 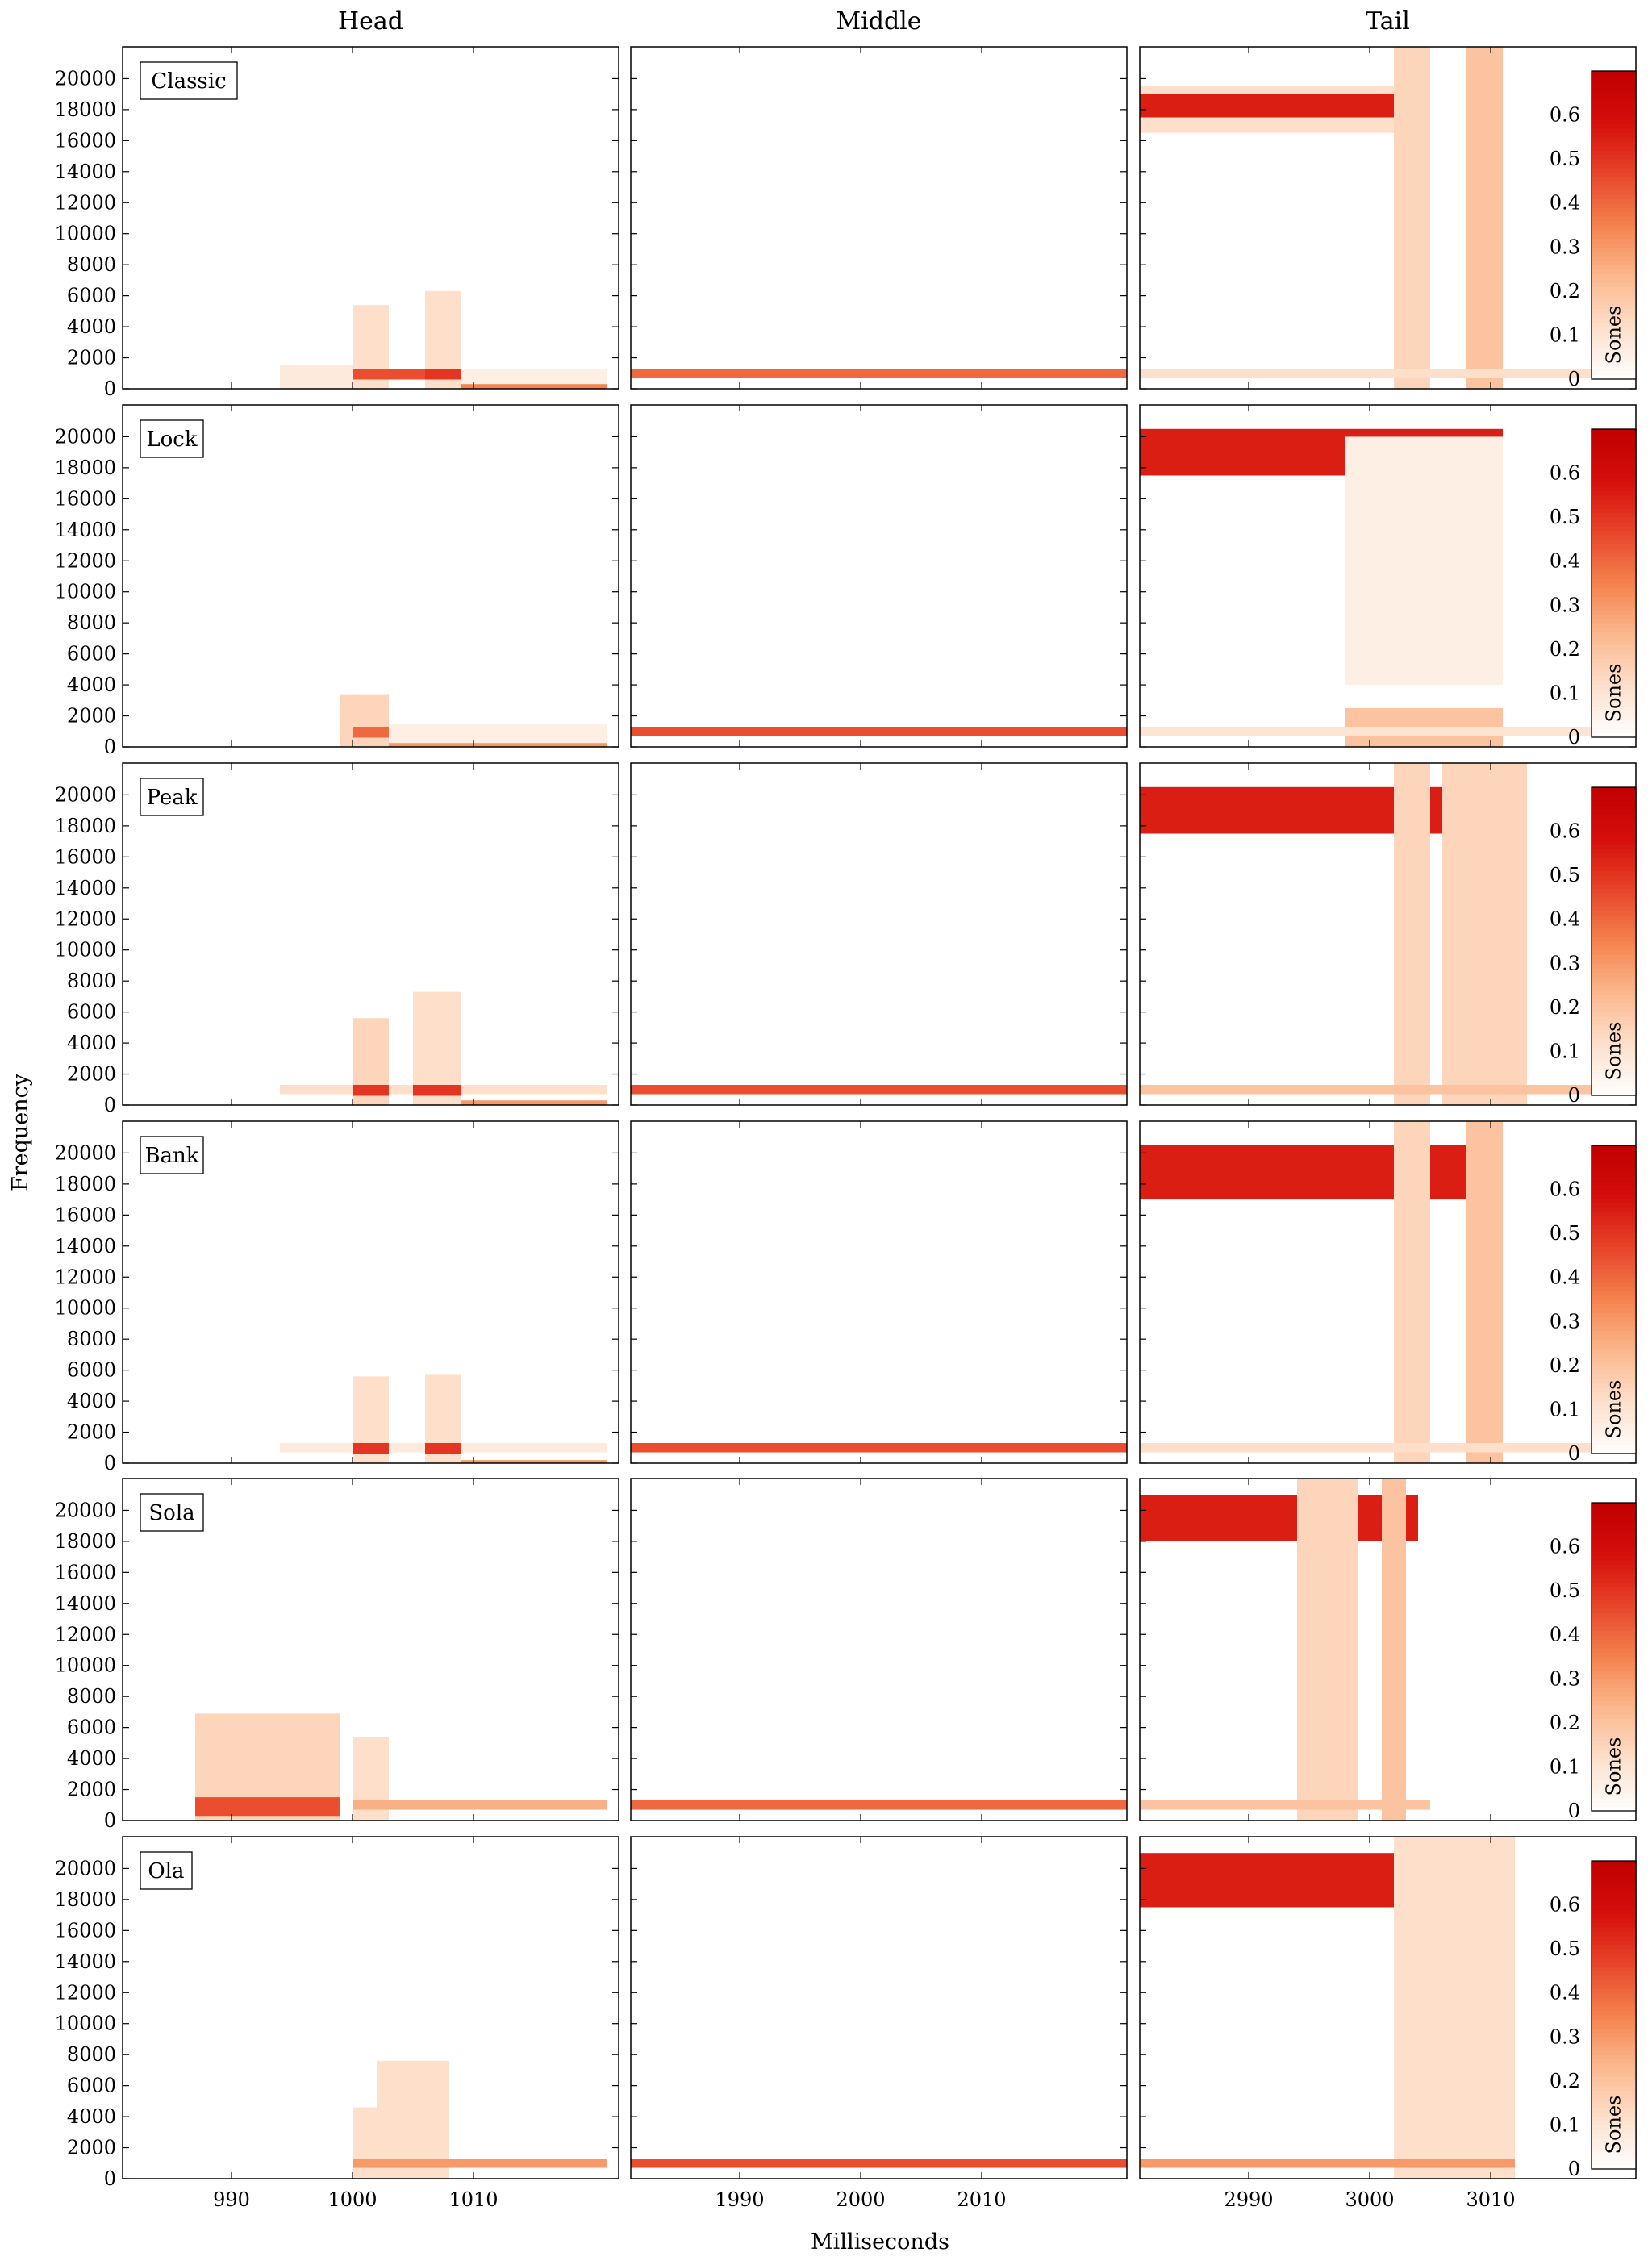 What do you see at coordinates (91, 981) in the screenshot?
I see `y-tick-label: 8000` at bounding box center [91, 981].